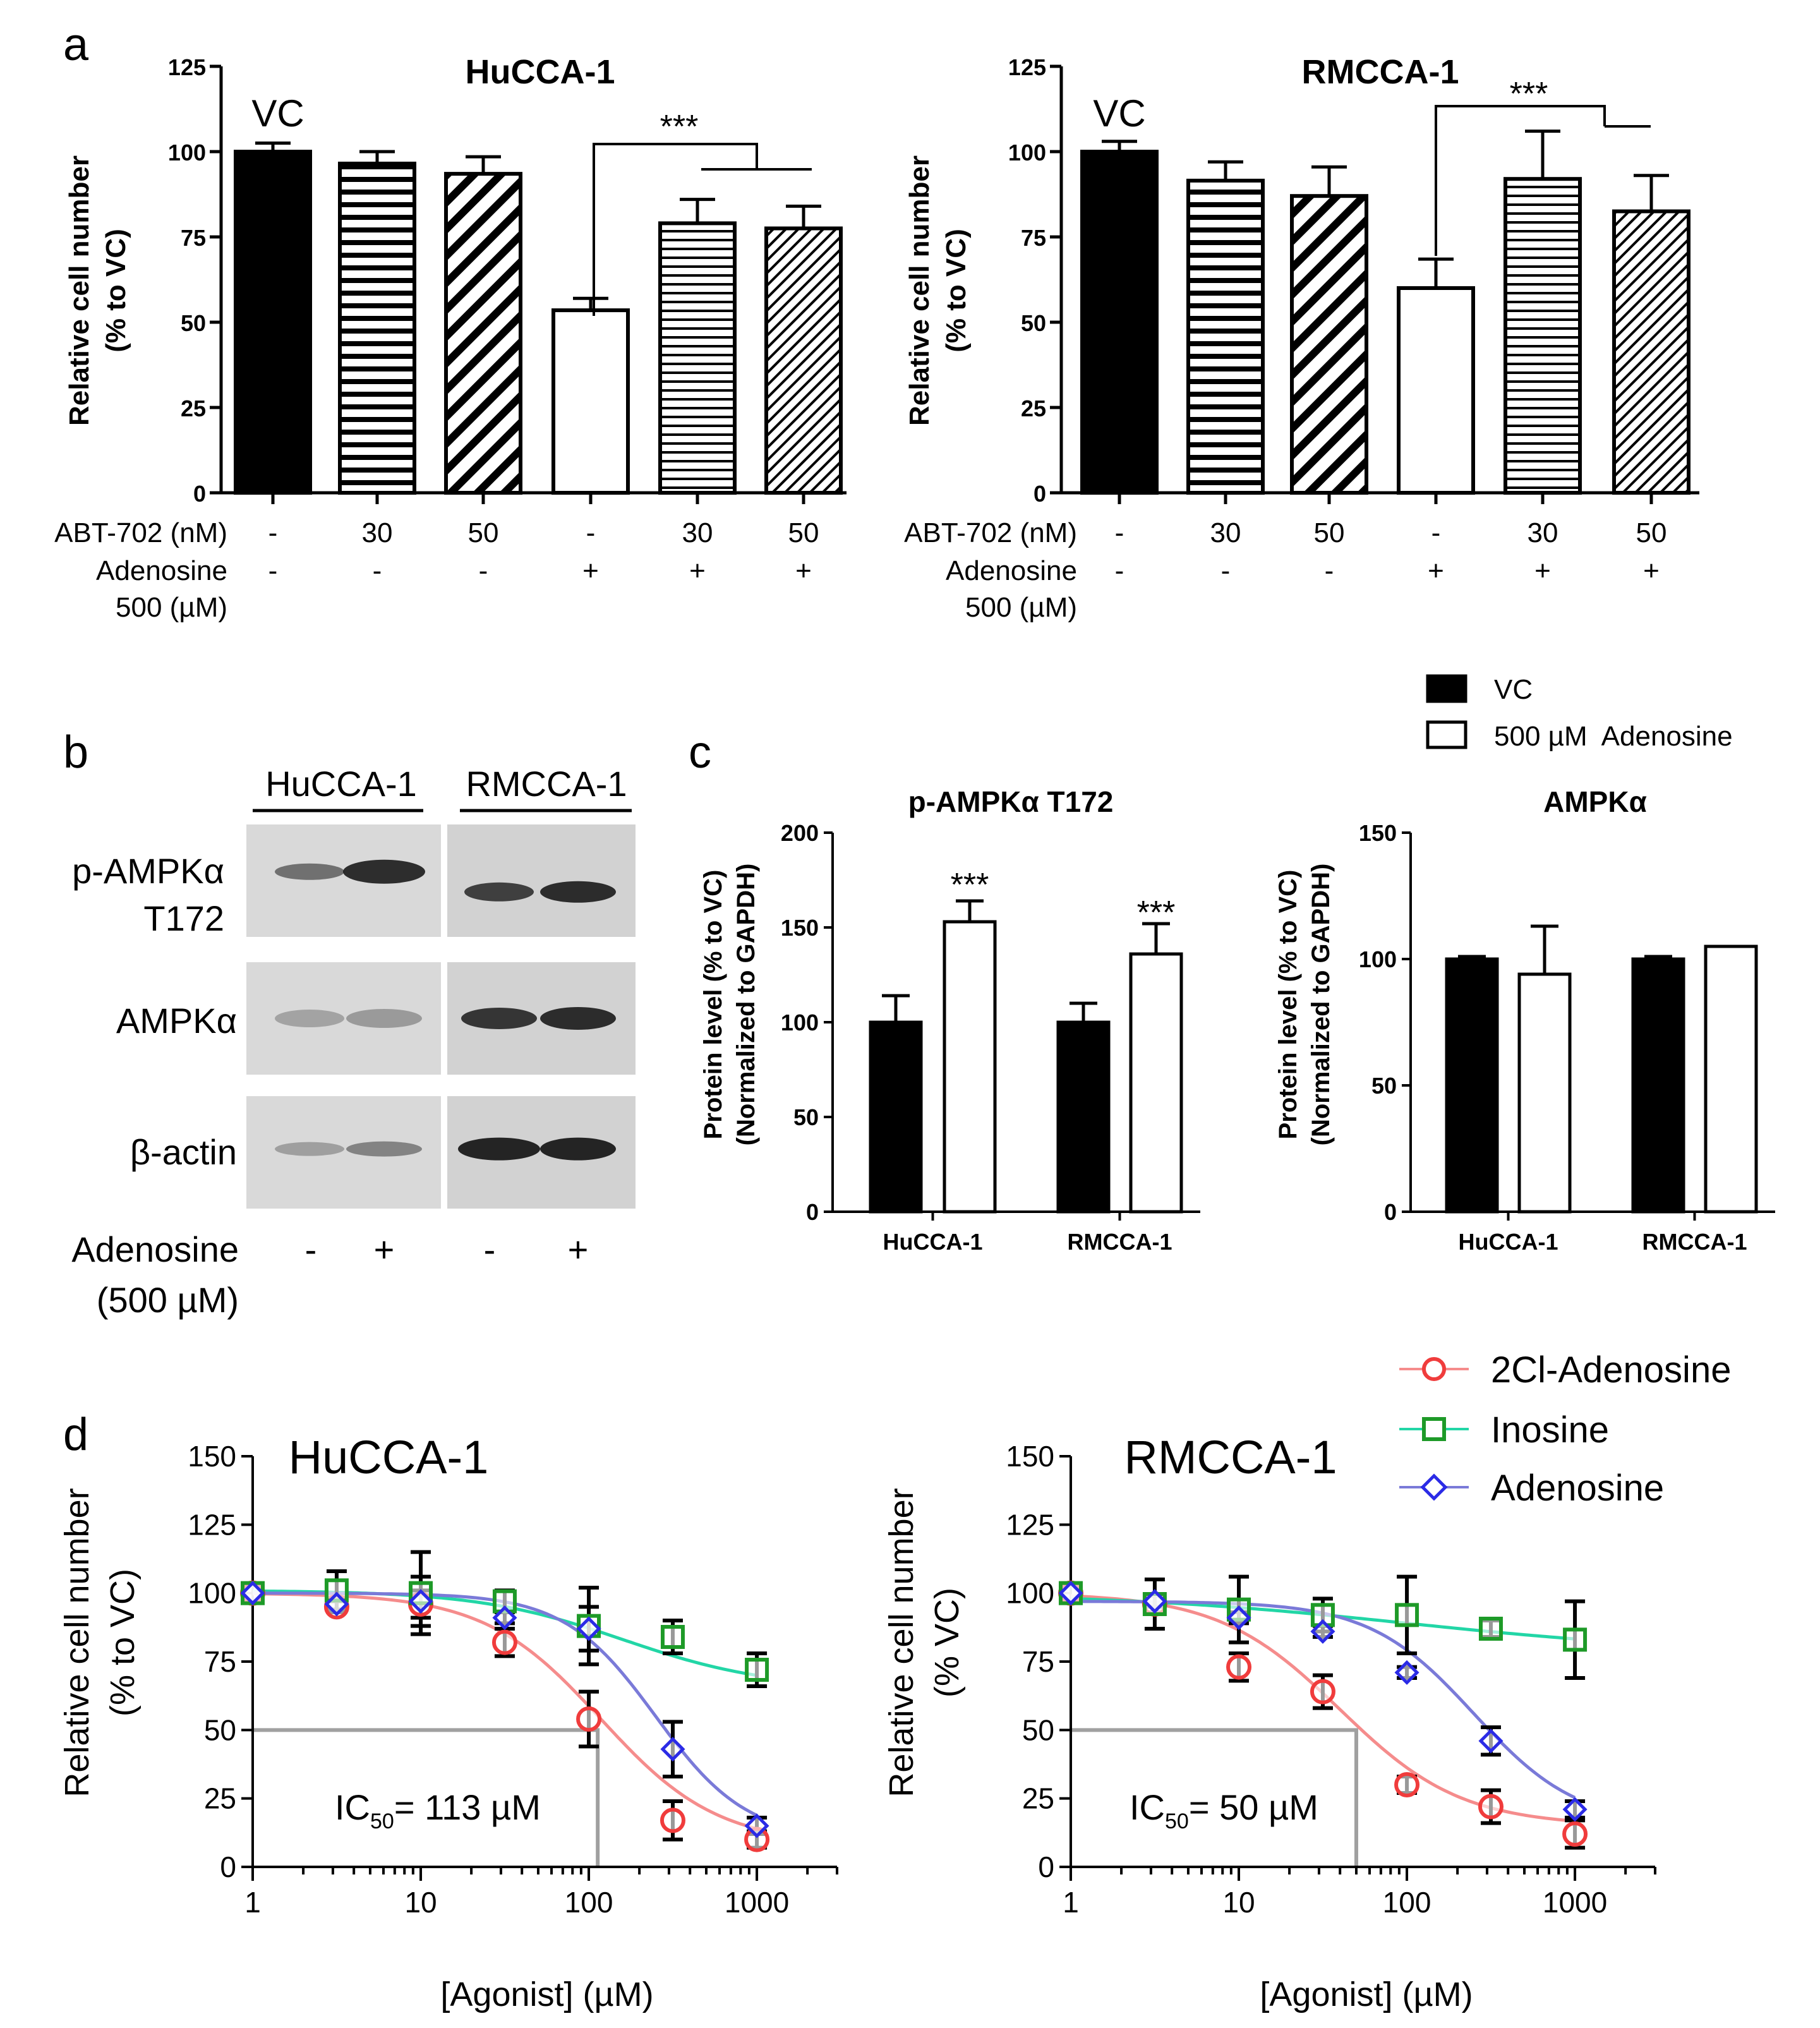 The width and height of the screenshot is (1820, 2028). Describe the element at coordinates (171, 607) in the screenshot. I see `row2-label-a-hucca-line2: 500 (µM)` at that location.